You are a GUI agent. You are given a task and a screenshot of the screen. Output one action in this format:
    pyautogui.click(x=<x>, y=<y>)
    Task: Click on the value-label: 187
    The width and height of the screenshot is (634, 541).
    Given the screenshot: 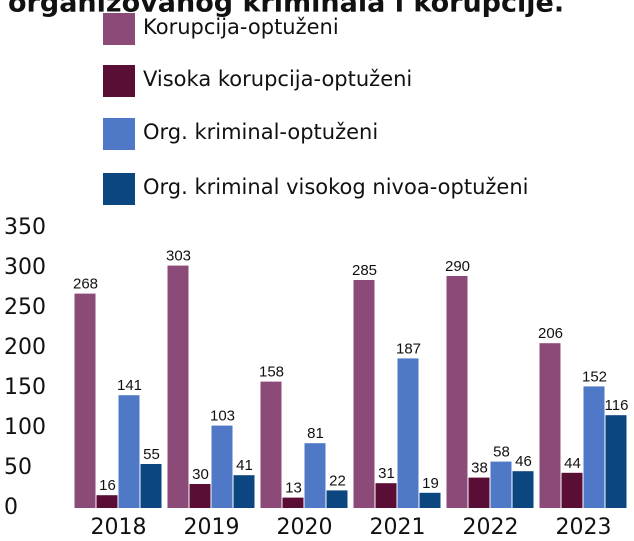 What is the action you would take?
    pyautogui.click(x=408, y=348)
    